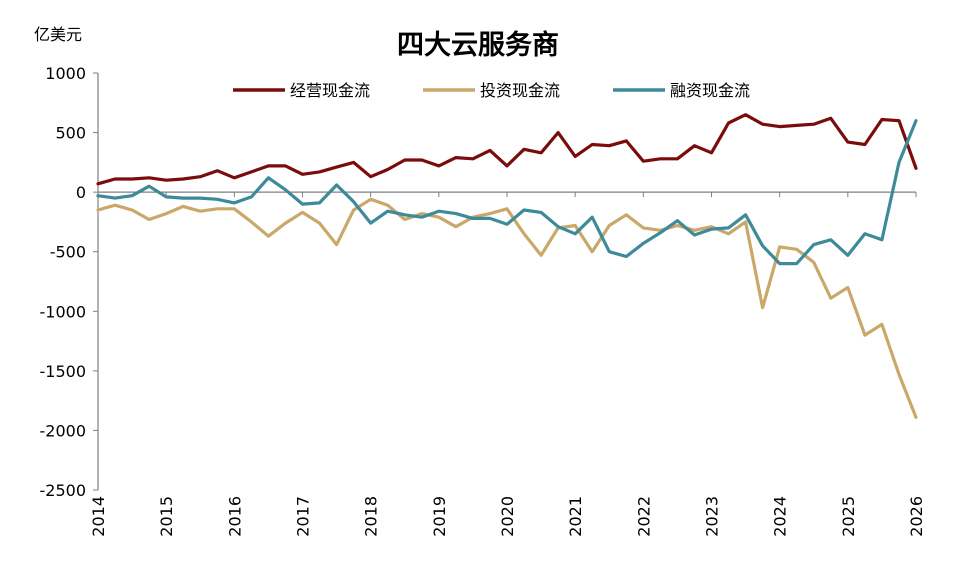 This screenshot has width=963, height=566. I want to click on y-tick-label: 500, so click(70, 133).